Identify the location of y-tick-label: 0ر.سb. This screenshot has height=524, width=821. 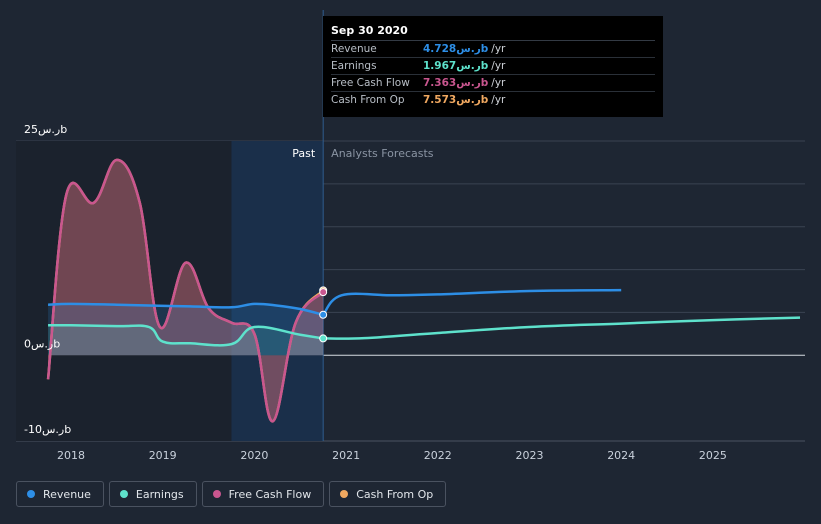
(42, 343).